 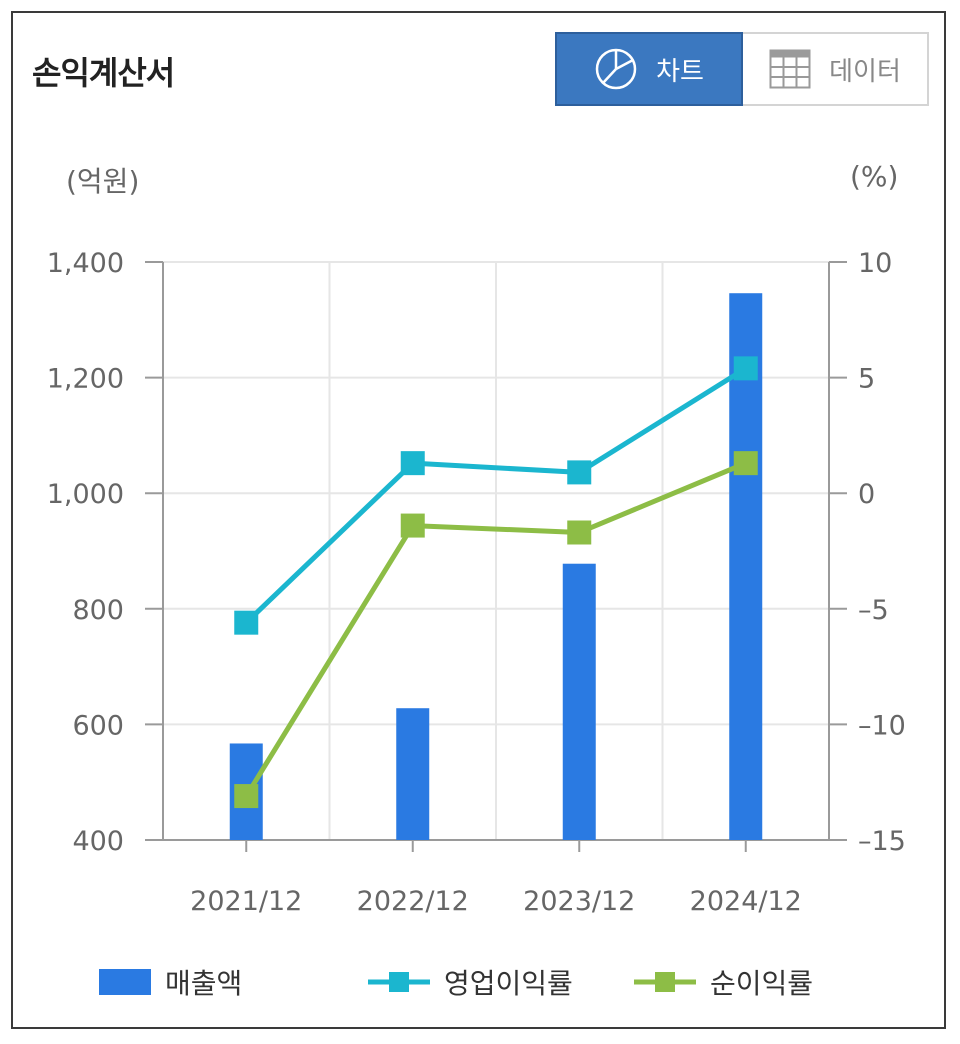 What do you see at coordinates (762, 983) in the screenshot?
I see `legend-label-net-margin: 순이익률` at bounding box center [762, 983].